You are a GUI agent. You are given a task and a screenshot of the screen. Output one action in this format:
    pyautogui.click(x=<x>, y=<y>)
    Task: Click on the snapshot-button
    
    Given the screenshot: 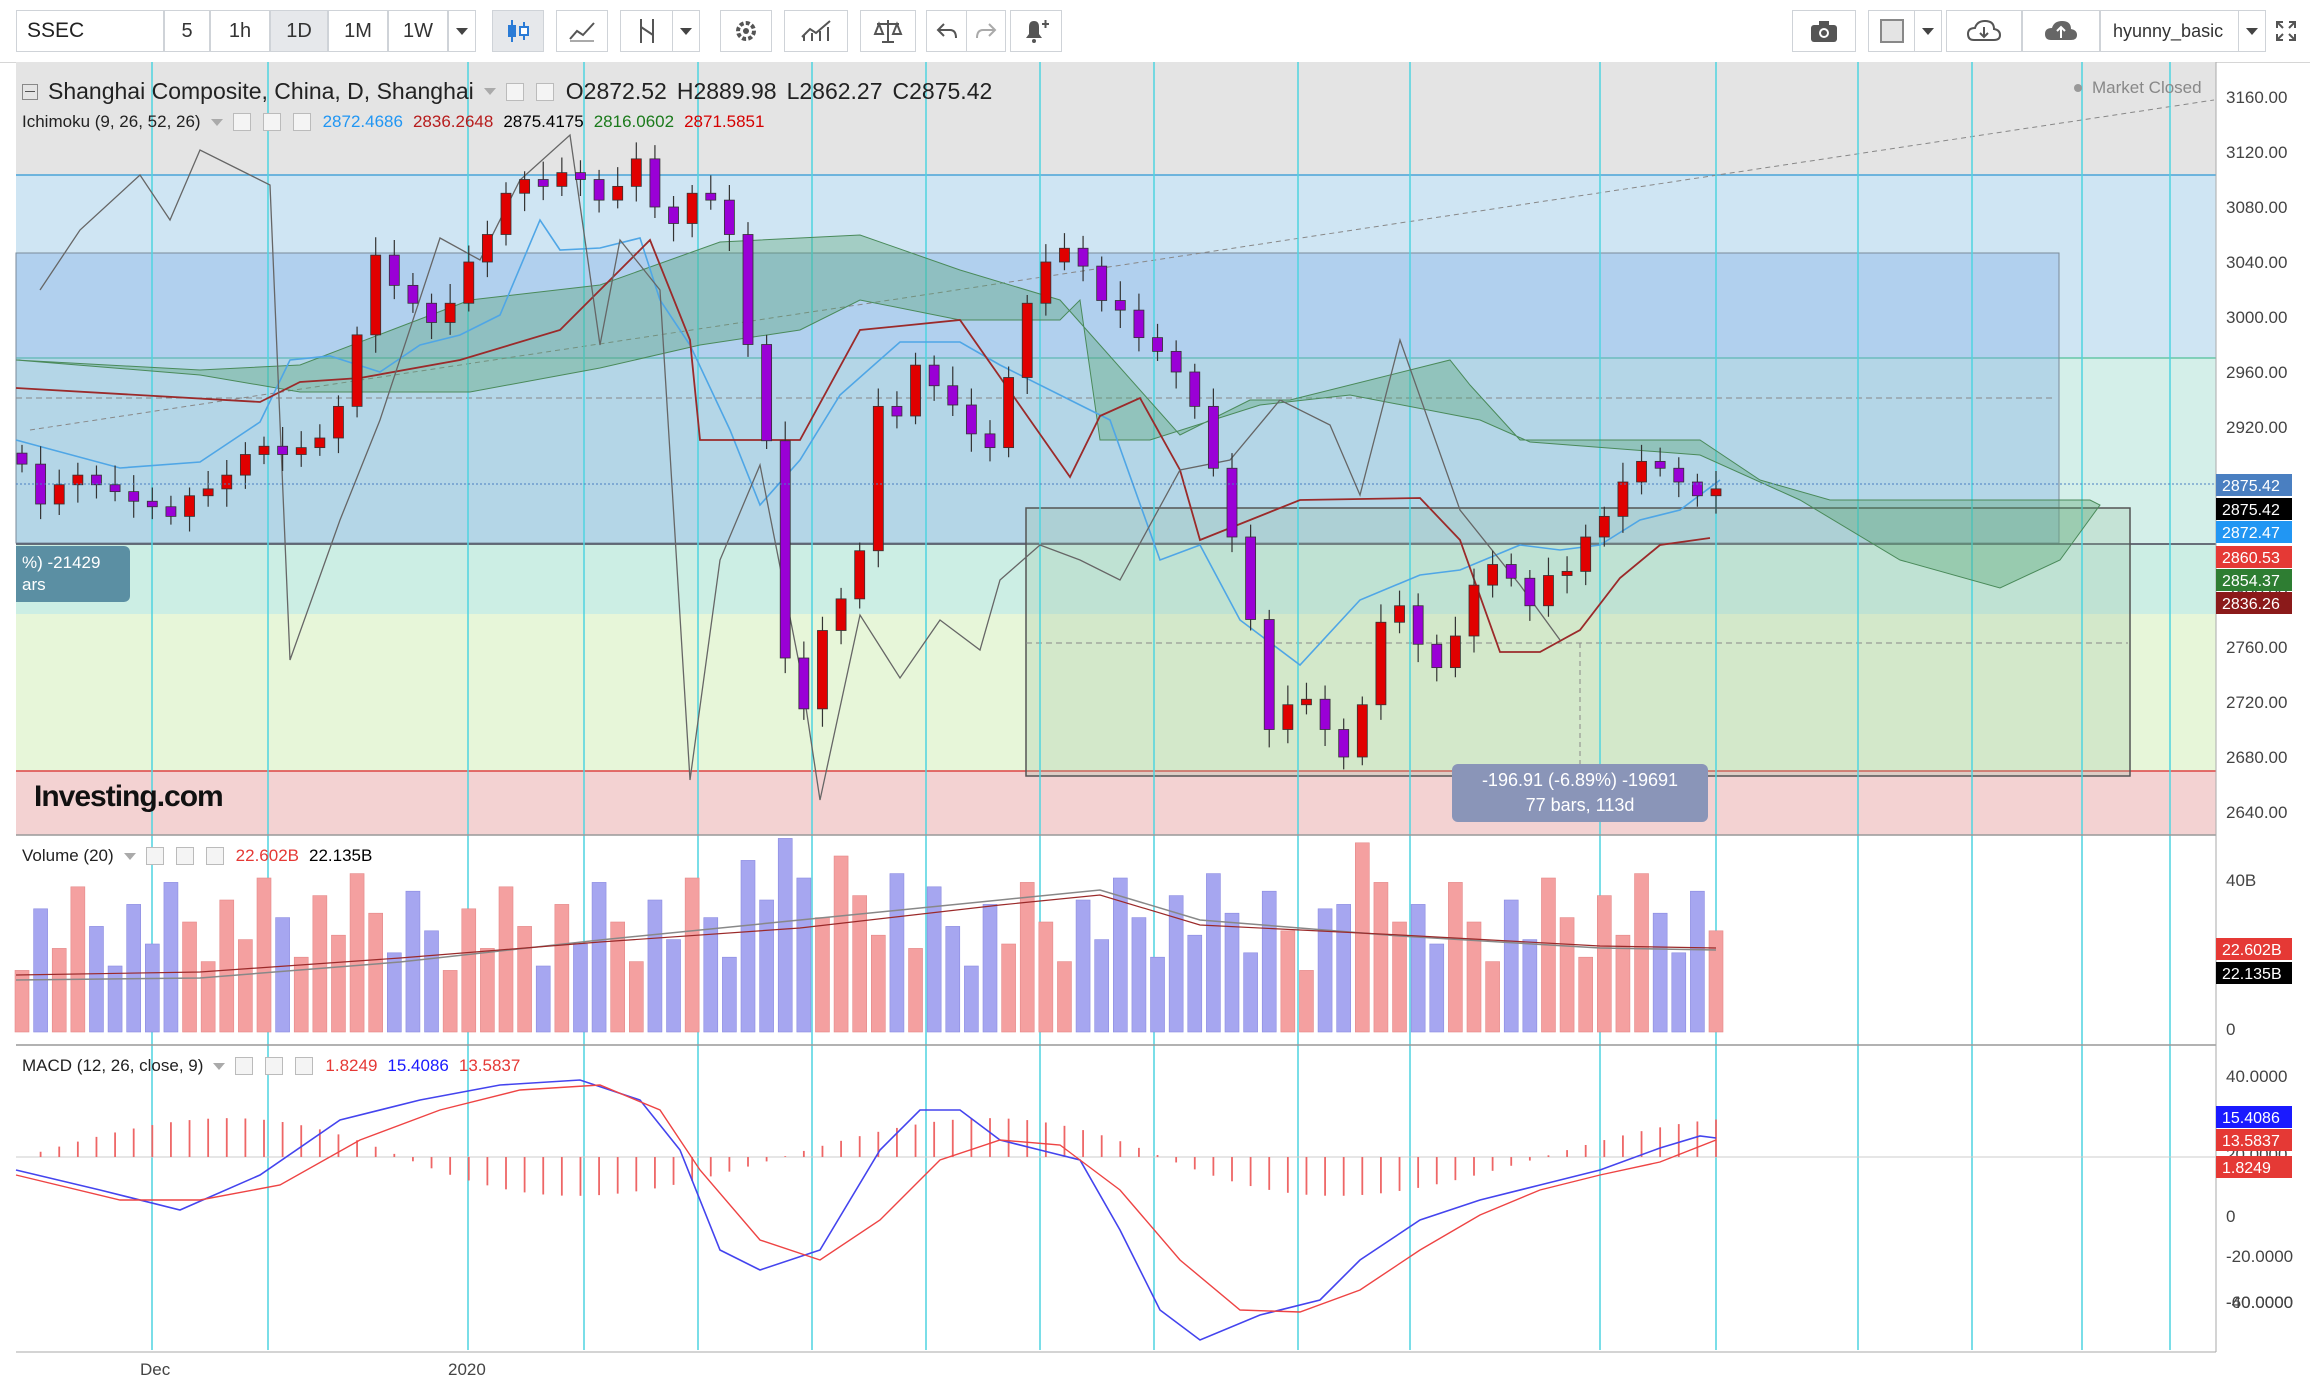 What is the action you would take?
    pyautogui.click(x=1824, y=31)
    